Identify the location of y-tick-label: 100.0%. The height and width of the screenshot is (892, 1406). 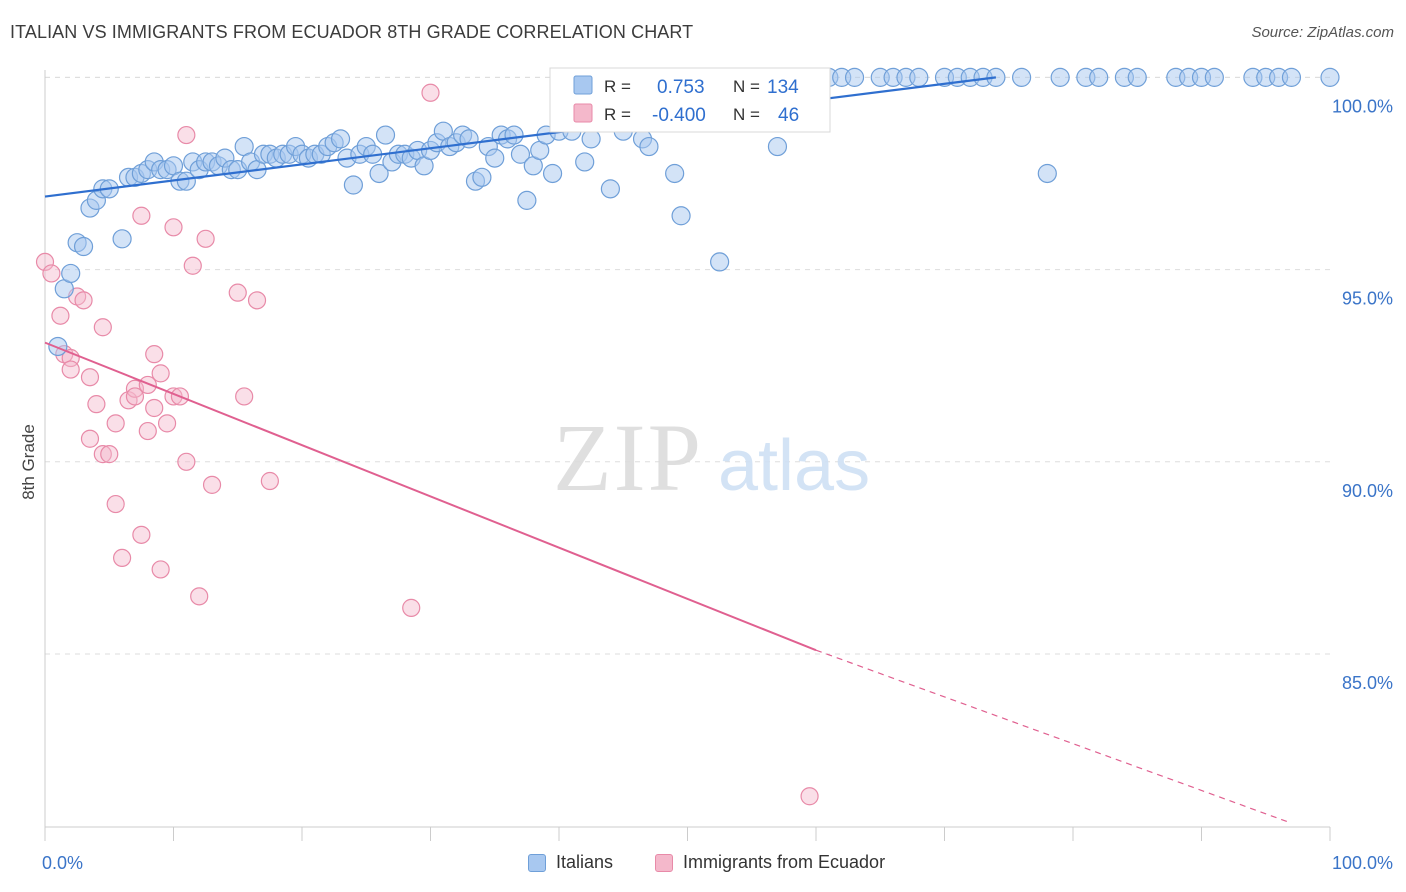
(1362, 106).